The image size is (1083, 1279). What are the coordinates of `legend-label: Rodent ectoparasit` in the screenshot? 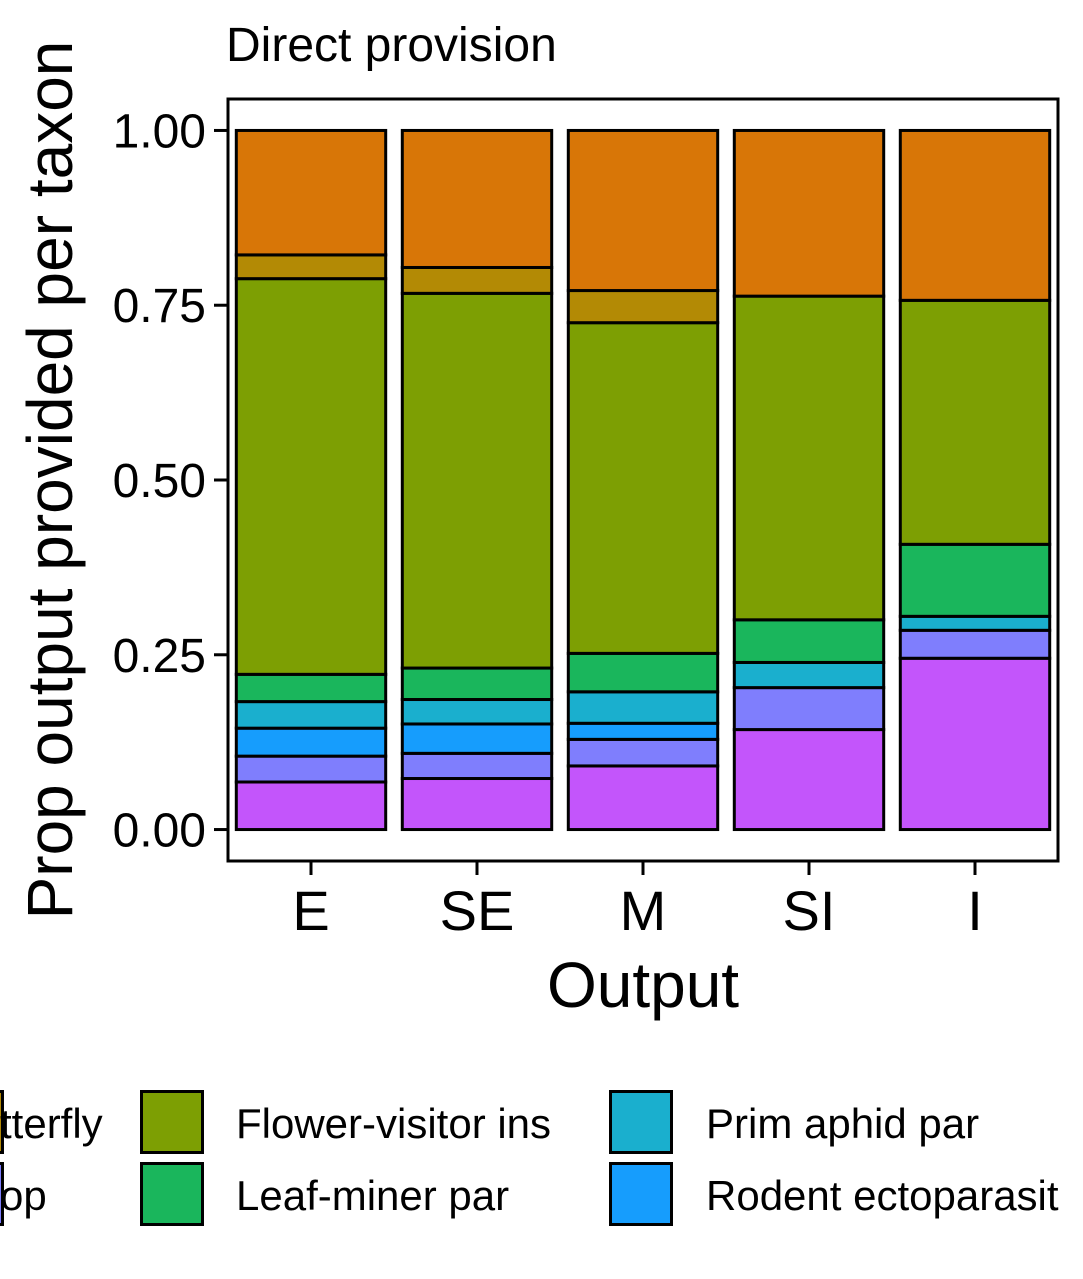 It's located at (882, 1195).